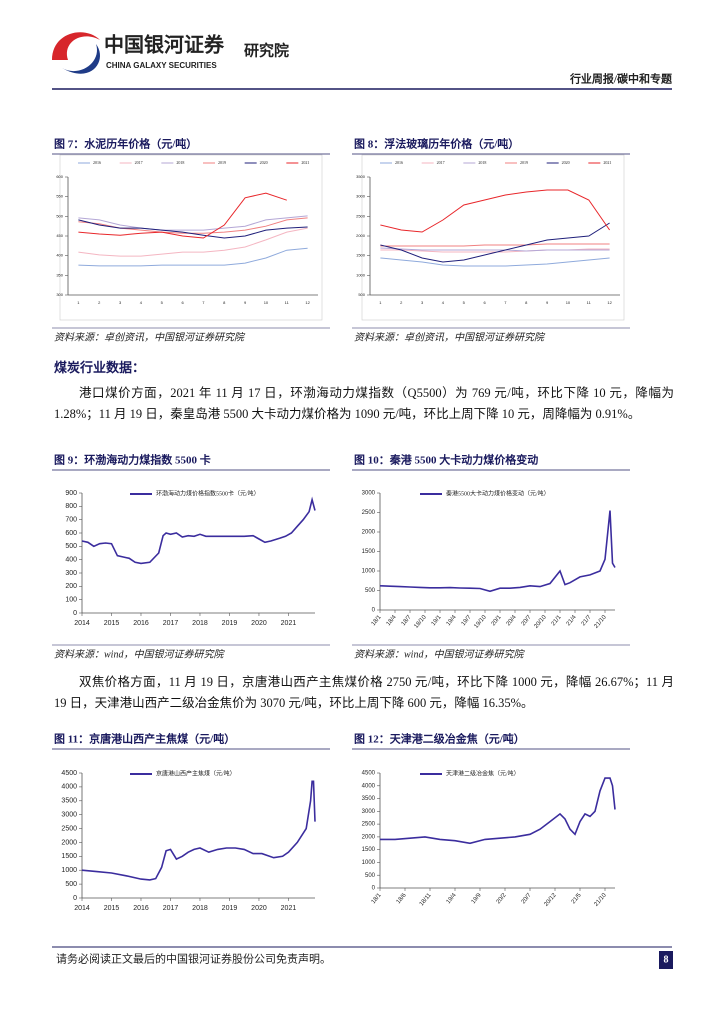 The width and height of the screenshot is (724, 1024). I want to click on legend-label: 2018, so click(482, 162).